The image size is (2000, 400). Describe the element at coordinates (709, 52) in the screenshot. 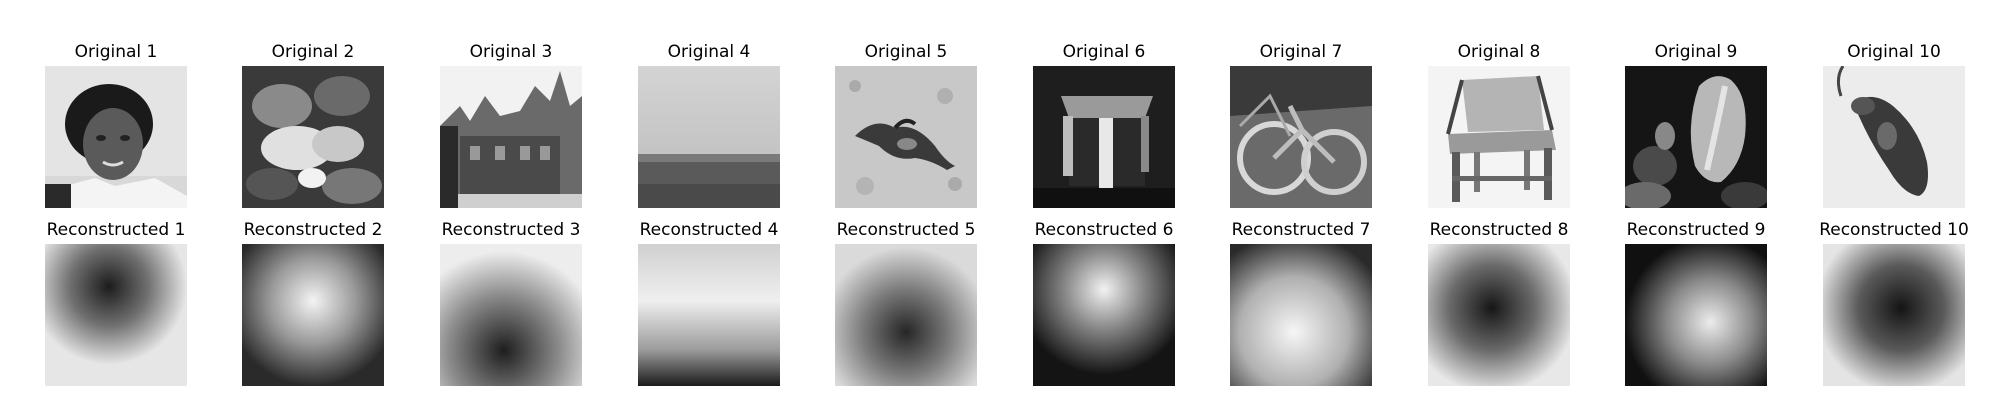

I see `panel-title: Original 4` at that location.